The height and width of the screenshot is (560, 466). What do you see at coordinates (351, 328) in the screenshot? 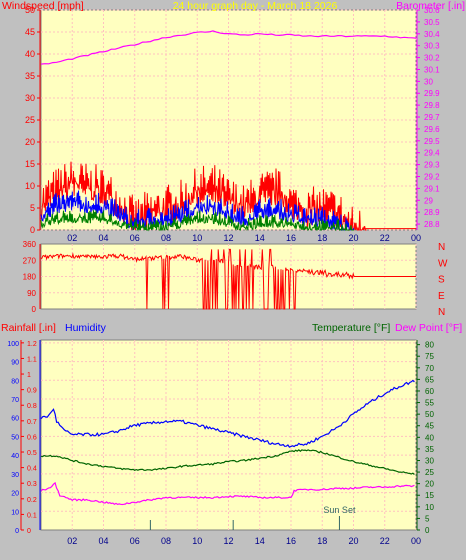
I see `temperature-axis-title: Temperature [°F]` at bounding box center [351, 328].